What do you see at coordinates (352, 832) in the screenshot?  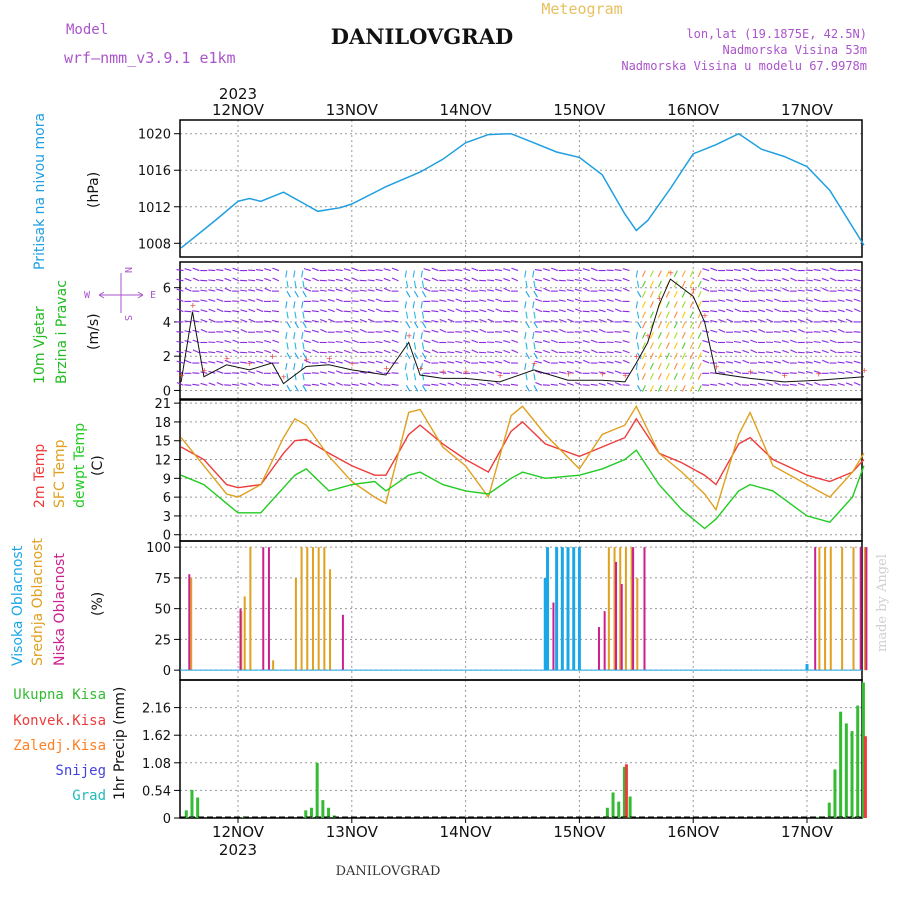 I see `day-label-bottom: 13NOV` at bounding box center [352, 832].